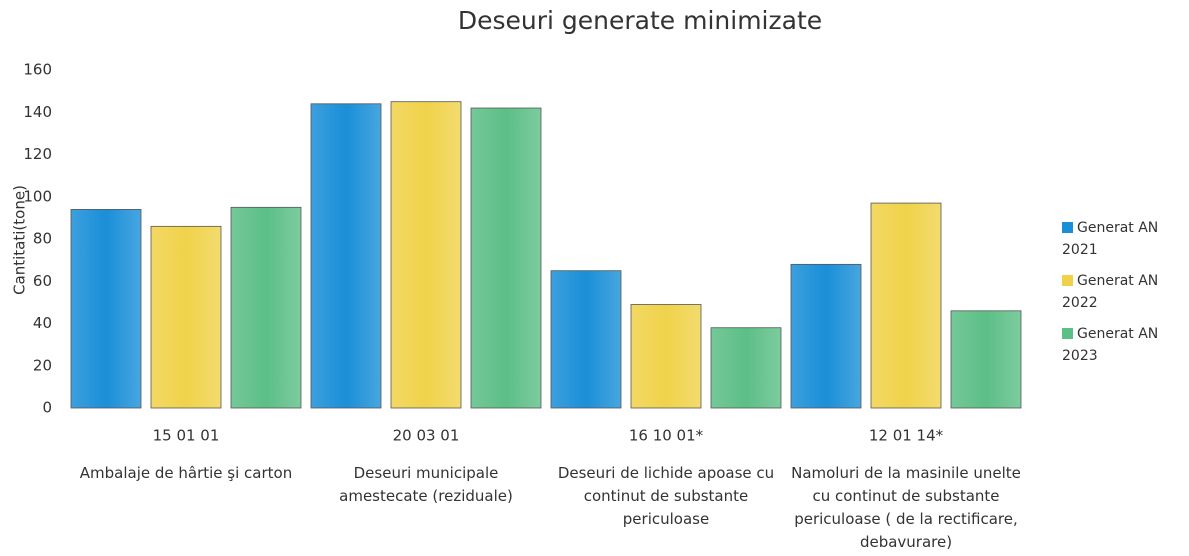 This screenshot has height=556, width=1189. What do you see at coordinates (42, 281) in the screenshot?
I see `y-tick-label: 60` at bounding box center [42, 281].